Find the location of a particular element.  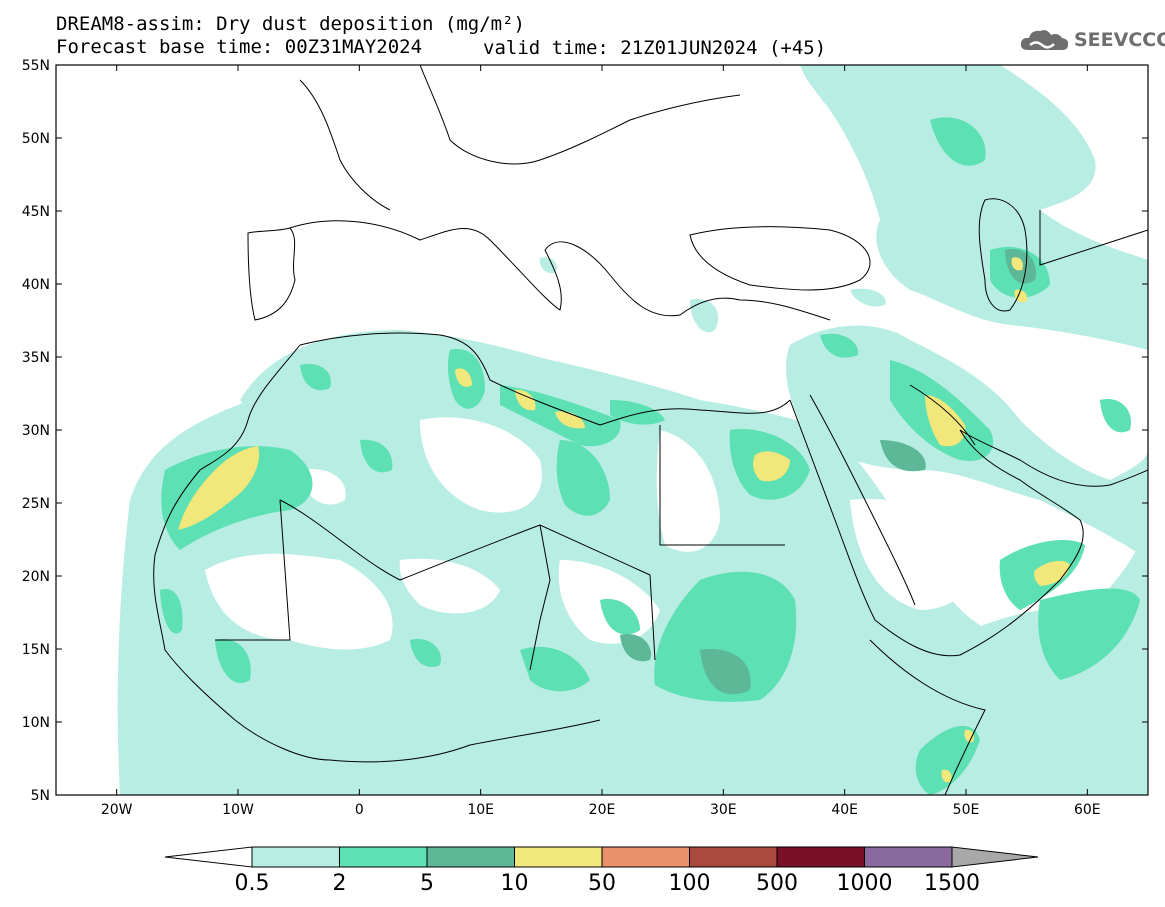

lon-tick-label: 40E is located at coordinates (844, 810).